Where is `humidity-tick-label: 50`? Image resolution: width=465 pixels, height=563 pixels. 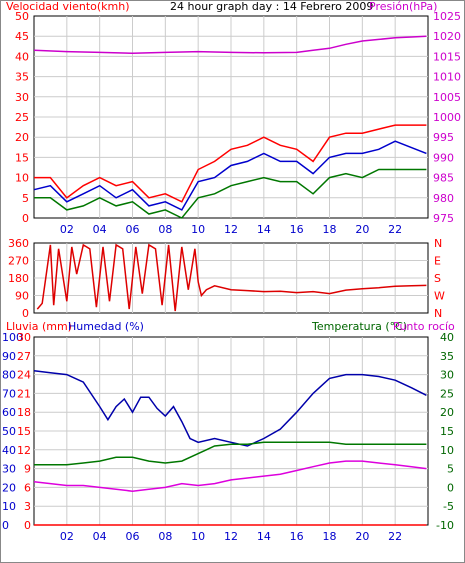 humidity-tick-label: 50 is located at coordinates (9, 431).